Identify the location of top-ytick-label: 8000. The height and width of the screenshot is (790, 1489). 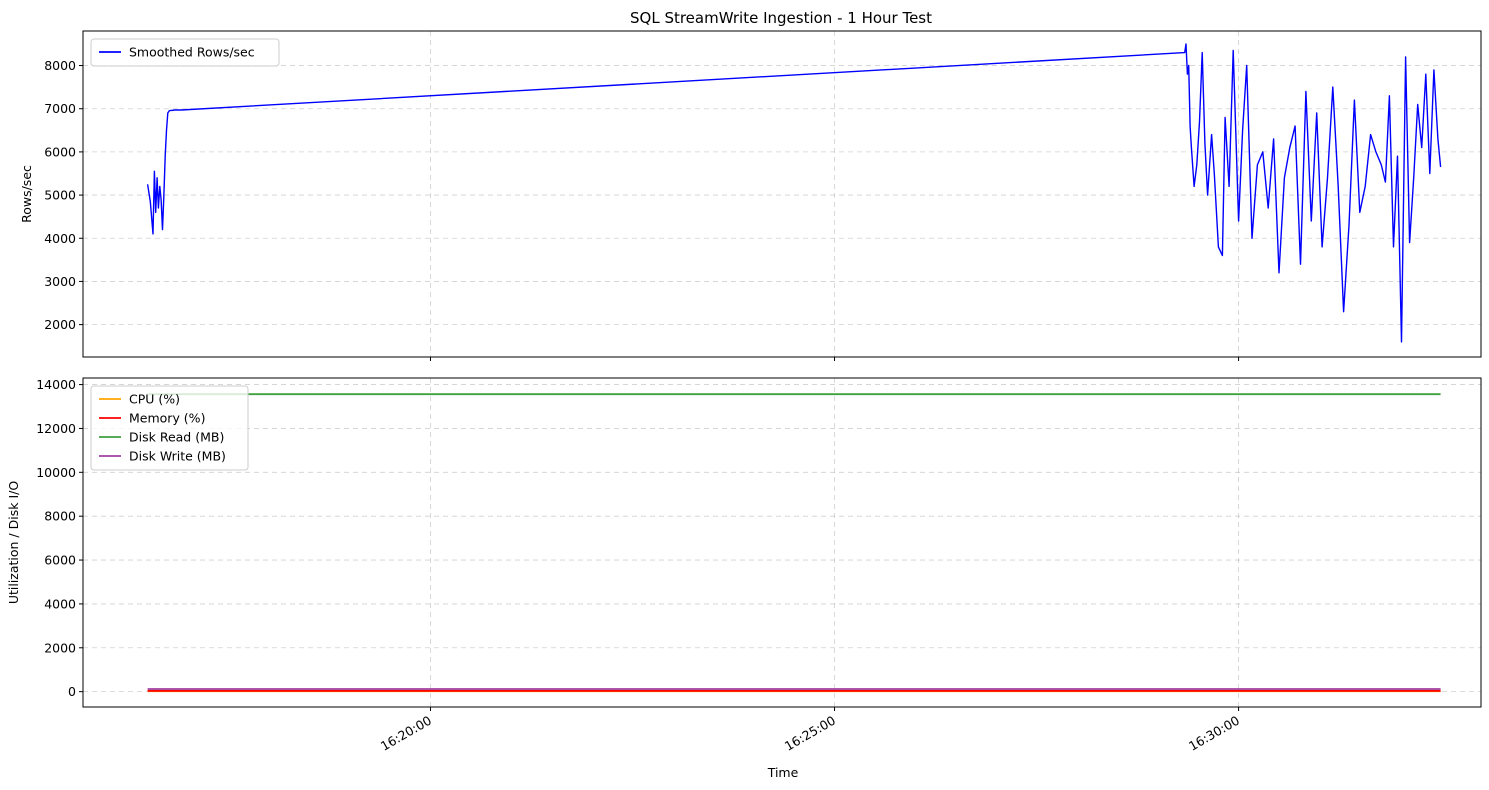
(60, 65).